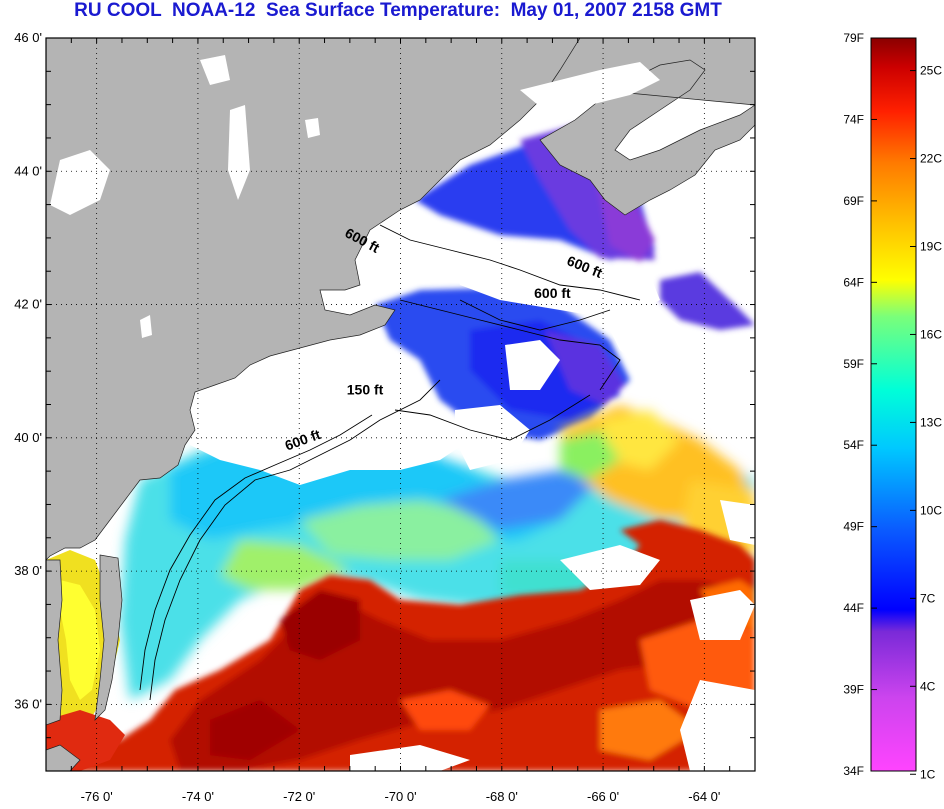 The height and width of the screenshot is (809, 944). I want to click on colorbar-f-label: 64F, so click(853, 282).